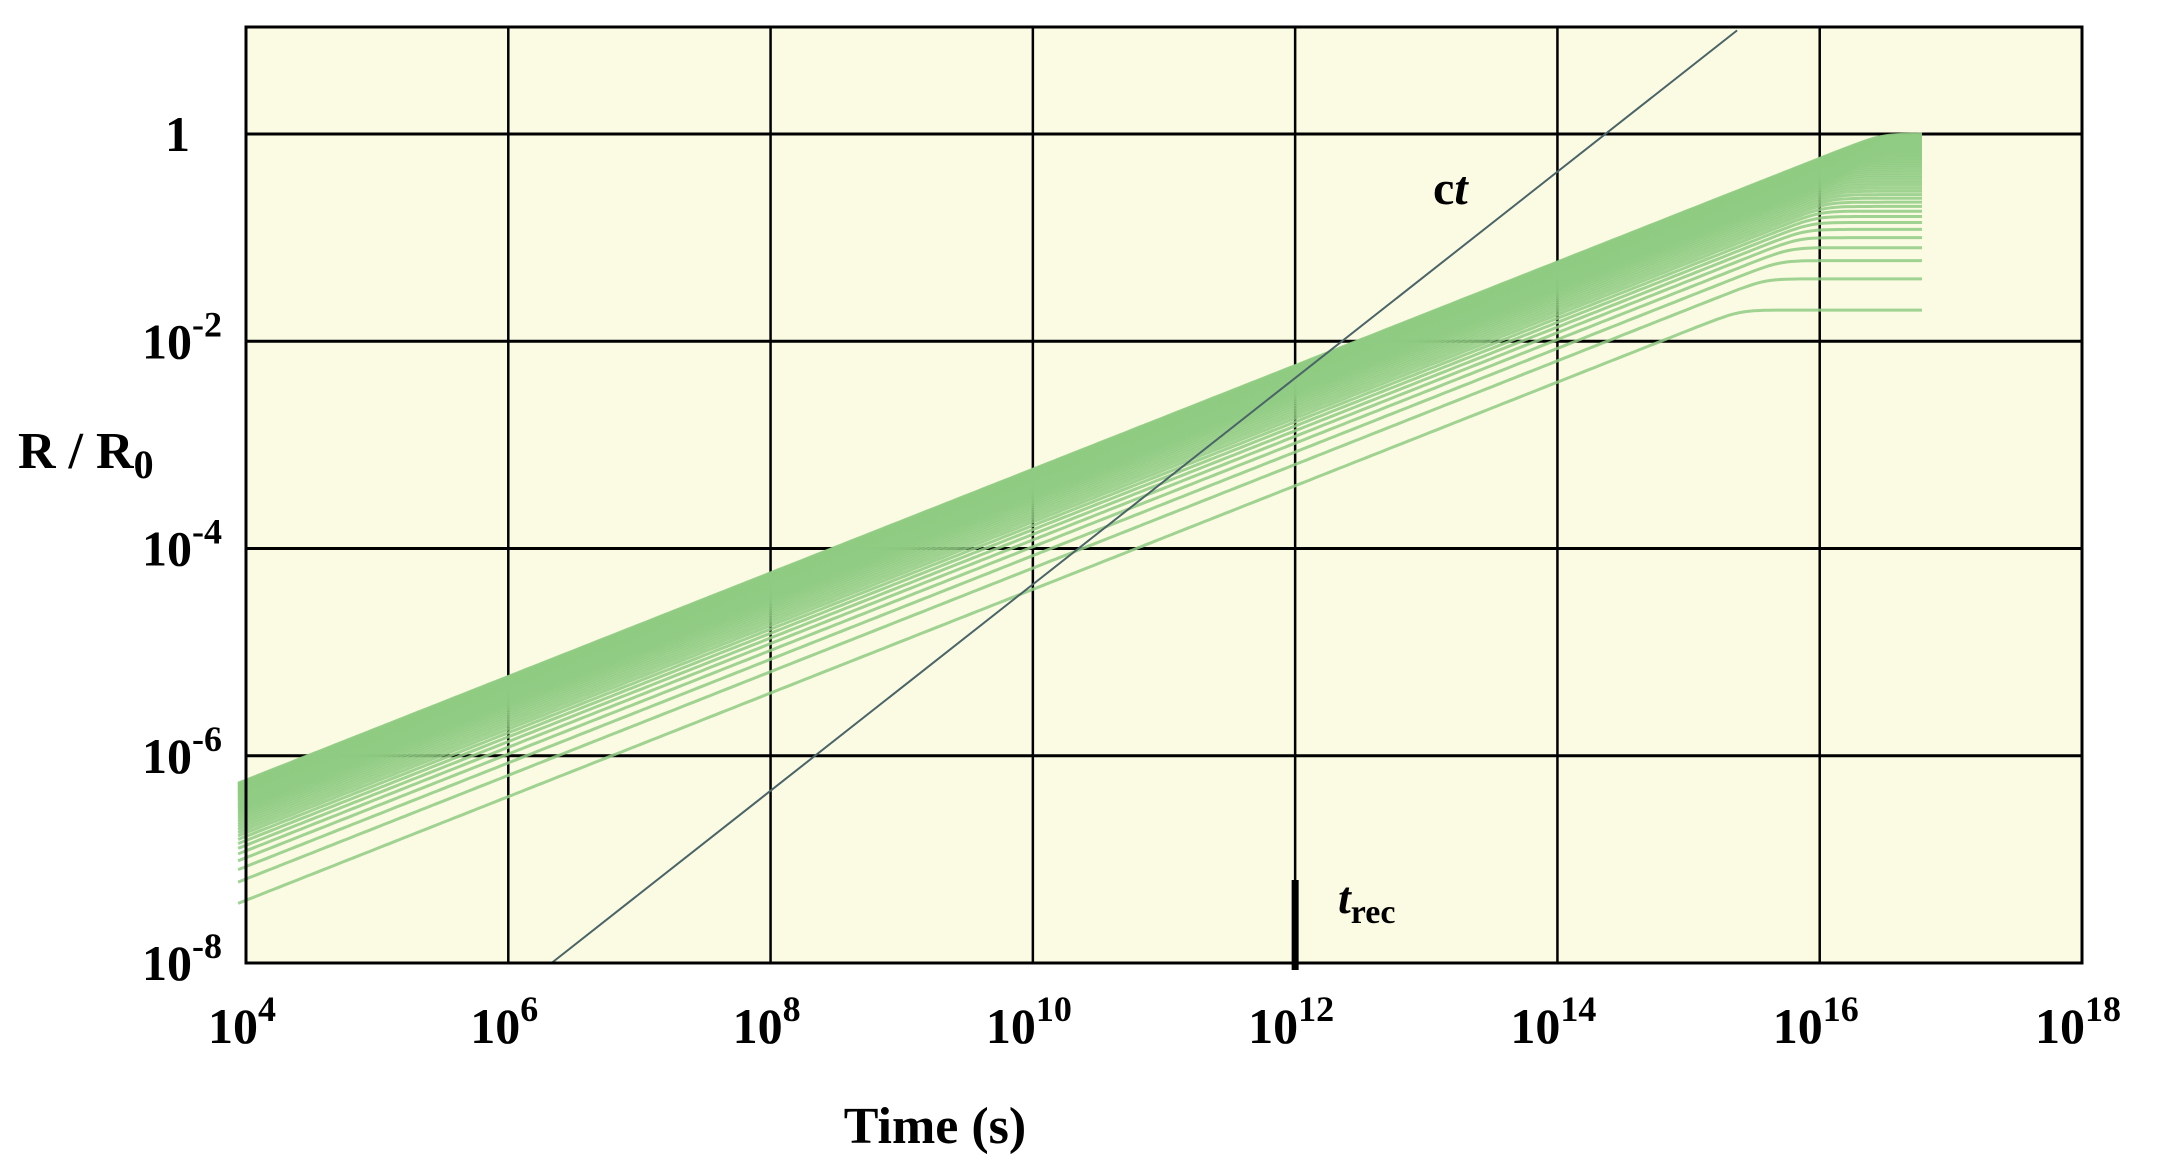 The image size is (2159, 1169). Describe the element at coordinates (1451, 188) in the screenshot. I see `ct-label: ct` at that location.